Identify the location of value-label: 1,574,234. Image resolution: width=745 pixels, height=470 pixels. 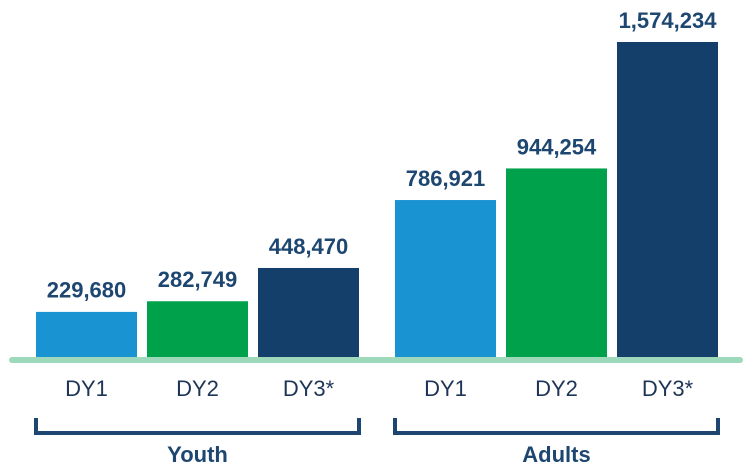
(668, 20).